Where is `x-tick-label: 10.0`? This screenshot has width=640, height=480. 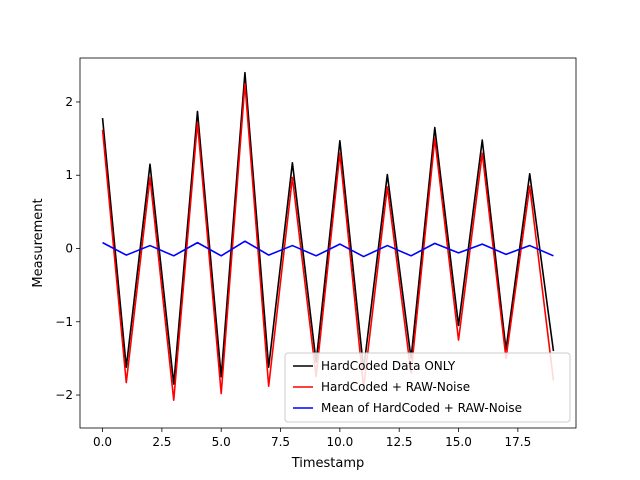
x-tick-label: 10.0 is located at coordinates (340, 442).